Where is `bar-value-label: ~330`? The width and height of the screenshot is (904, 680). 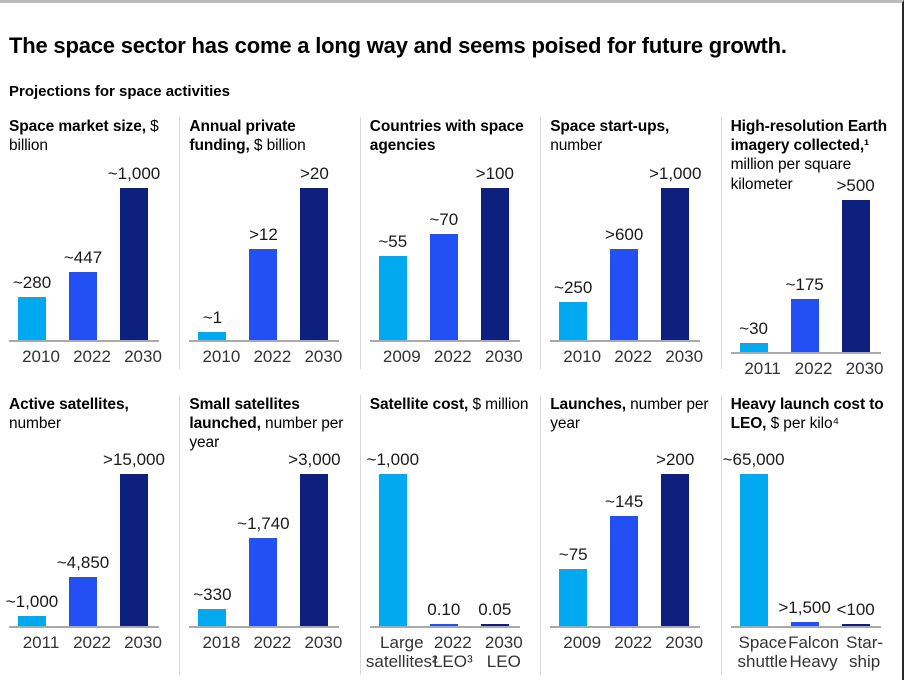
bar-value-label: ~330 is located at coordinates (212, 594).